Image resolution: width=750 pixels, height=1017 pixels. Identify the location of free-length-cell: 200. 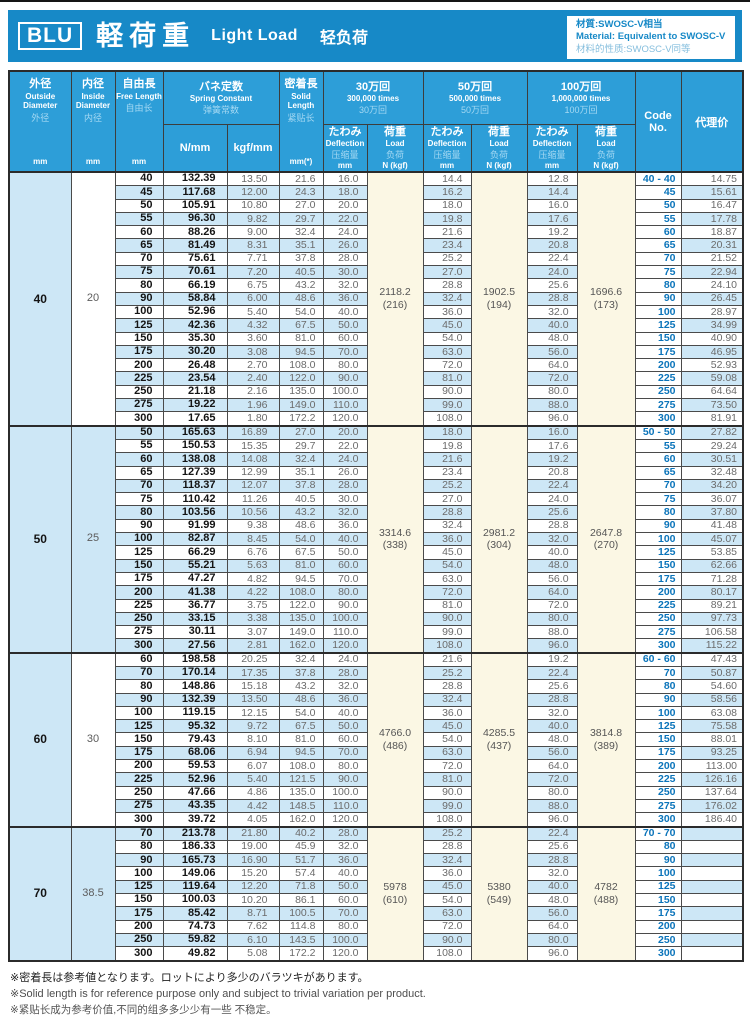
(139, 592).